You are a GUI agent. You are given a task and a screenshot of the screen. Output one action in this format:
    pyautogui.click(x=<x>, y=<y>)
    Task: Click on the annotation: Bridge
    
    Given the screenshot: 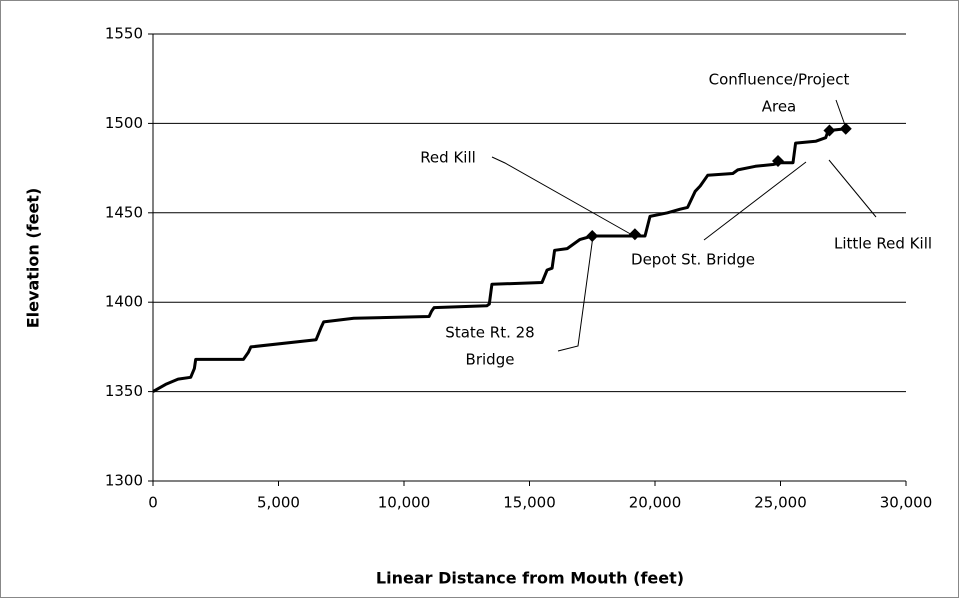 What is the action you would take?
    pyautogui.click(x=490, y=360)
    